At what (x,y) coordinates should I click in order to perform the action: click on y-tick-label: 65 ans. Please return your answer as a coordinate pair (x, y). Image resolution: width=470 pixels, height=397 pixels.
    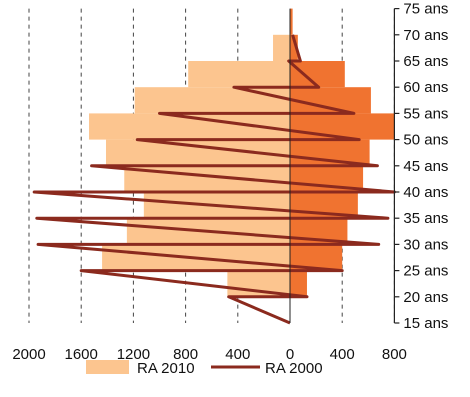
    Looking at the image, I should click on (425, 61).